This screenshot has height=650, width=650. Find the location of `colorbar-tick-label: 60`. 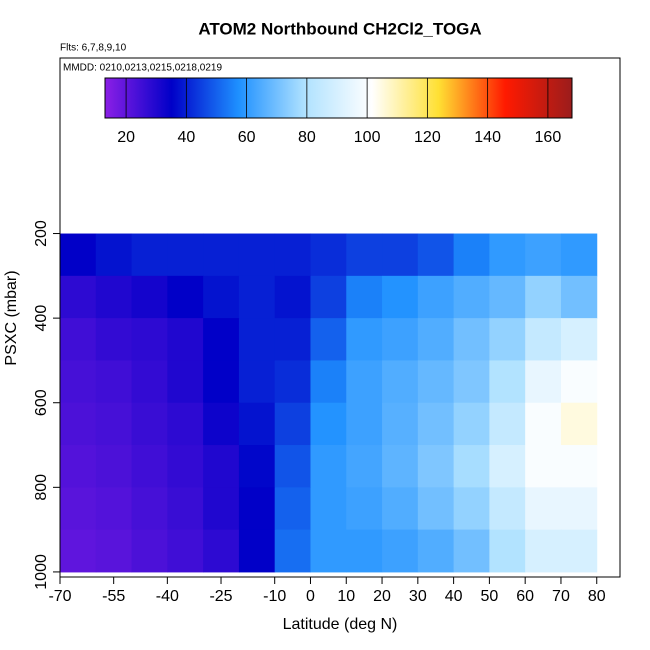

colorbar-tick-label: 60 is located at coordinates (247, 137).